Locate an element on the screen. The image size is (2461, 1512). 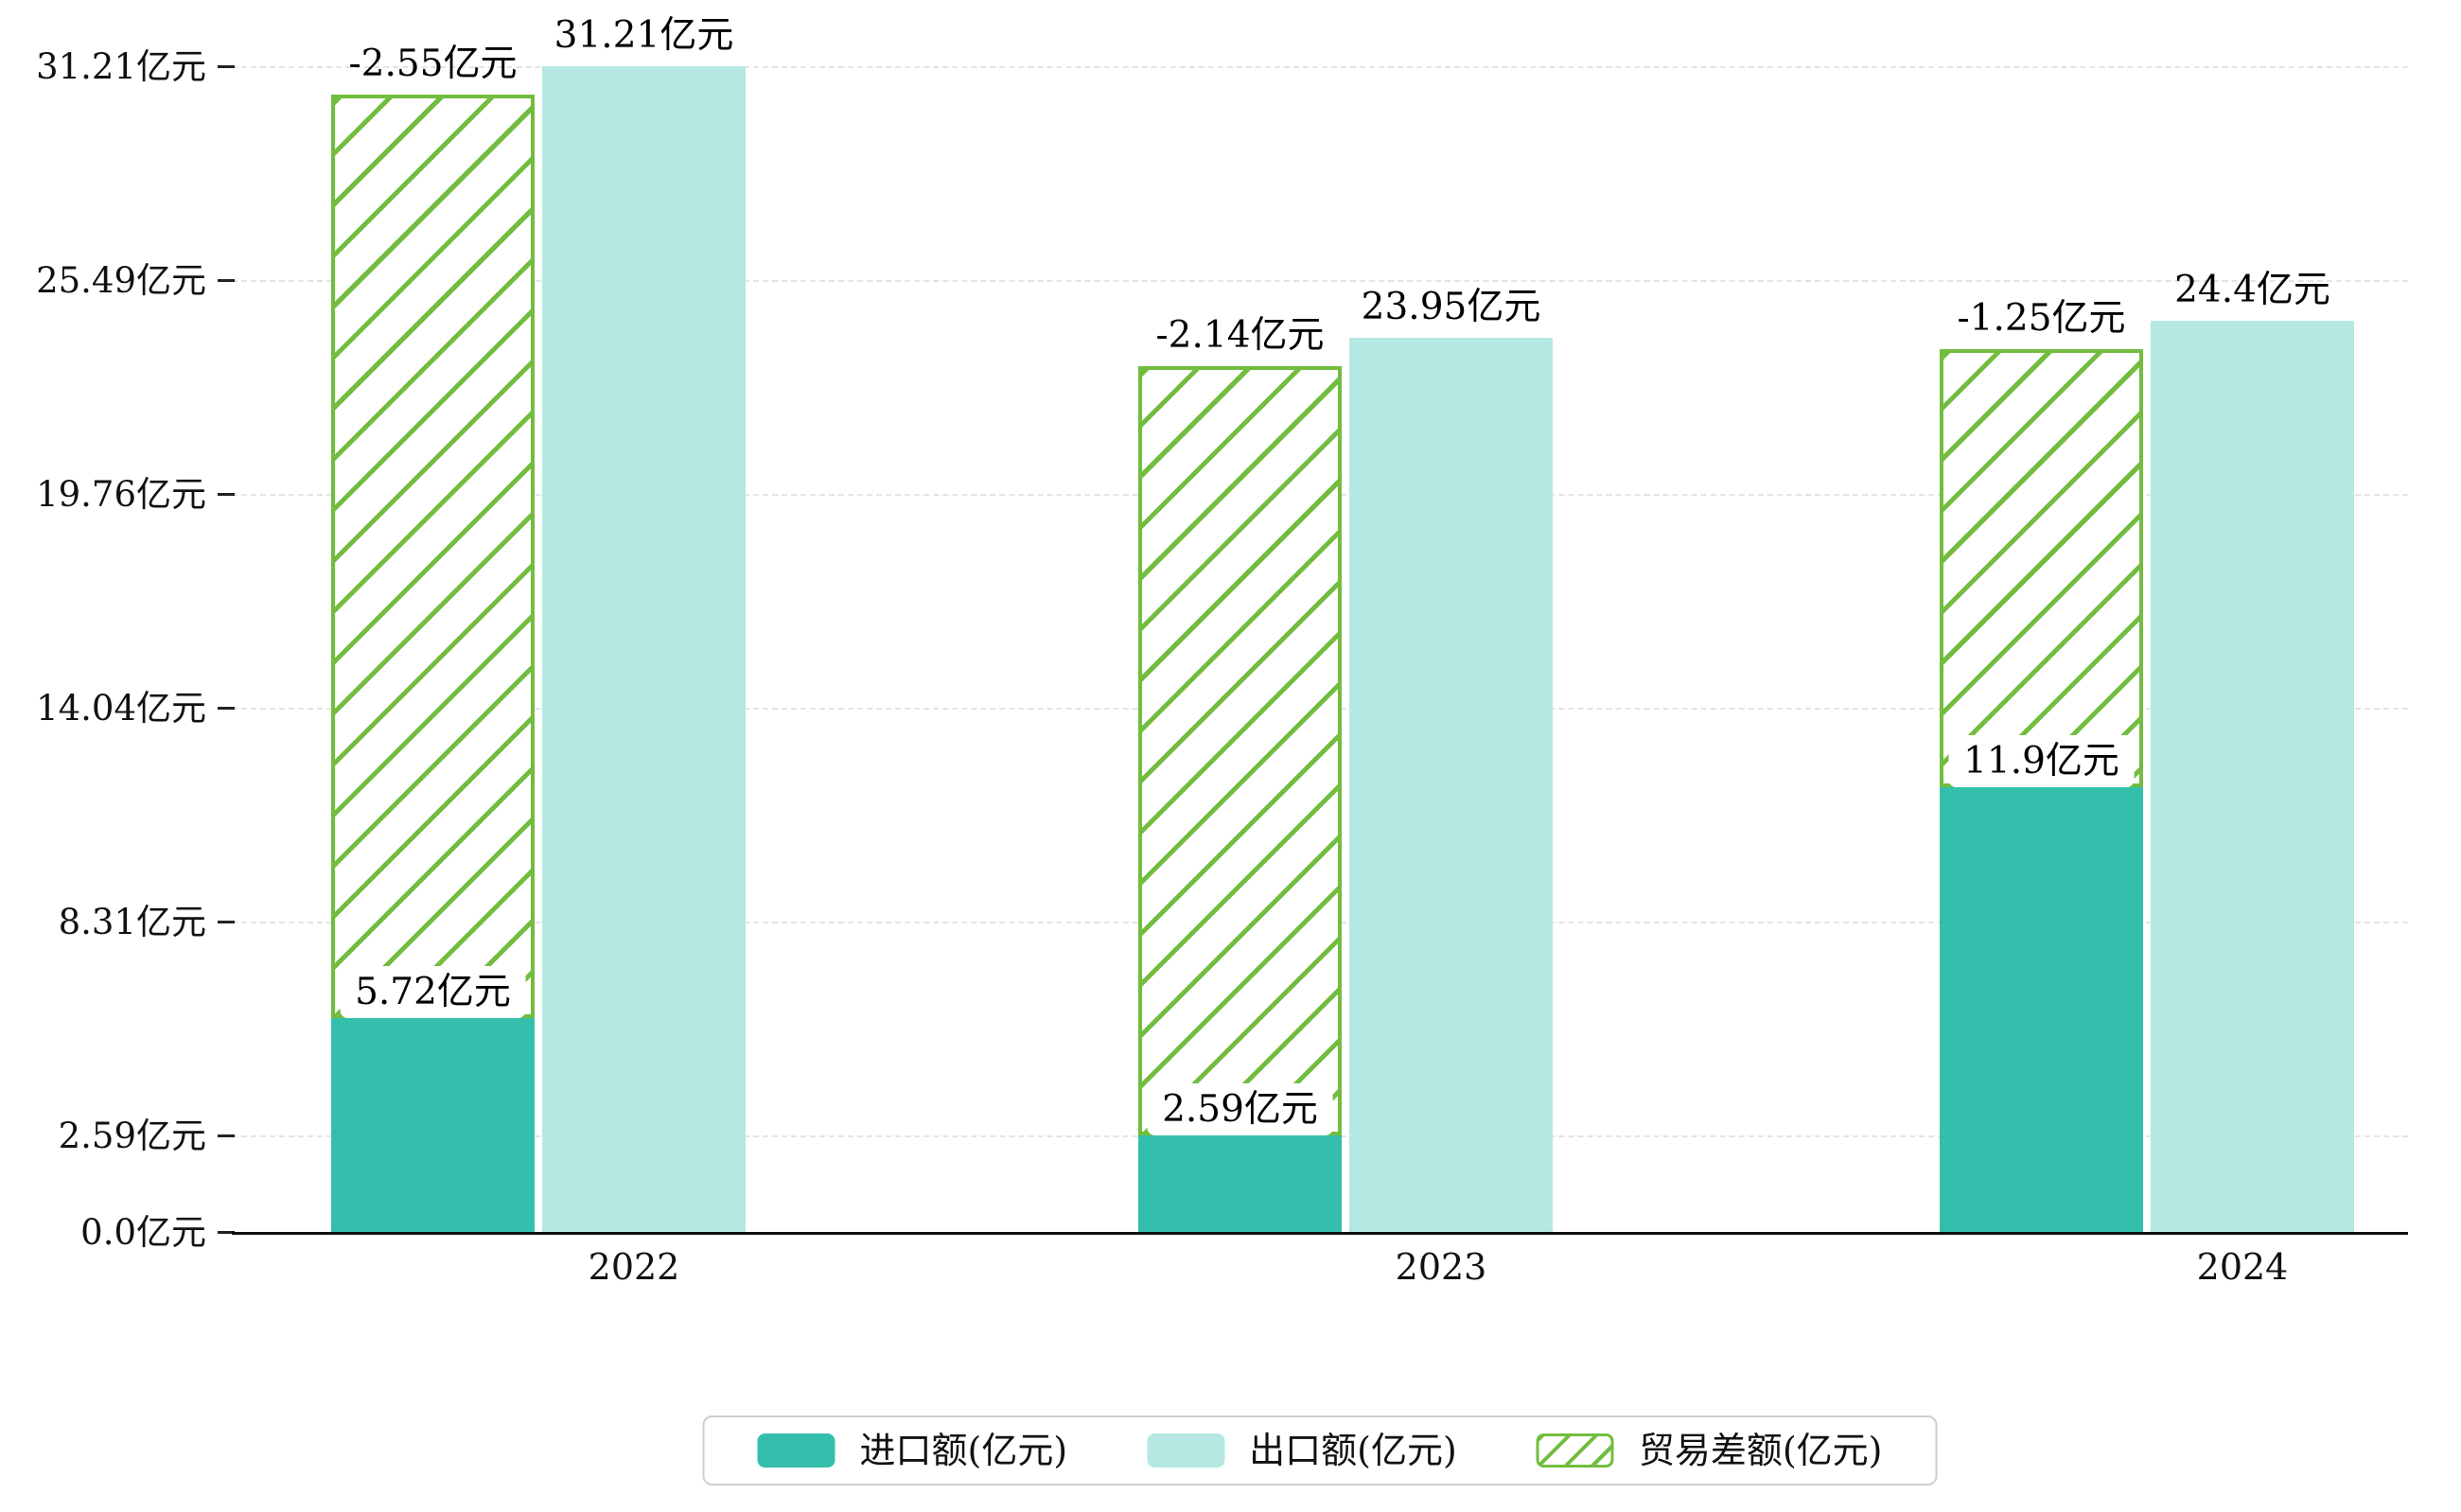
export-value-label: 31.21亿元 is located at coordinates (644, 36).